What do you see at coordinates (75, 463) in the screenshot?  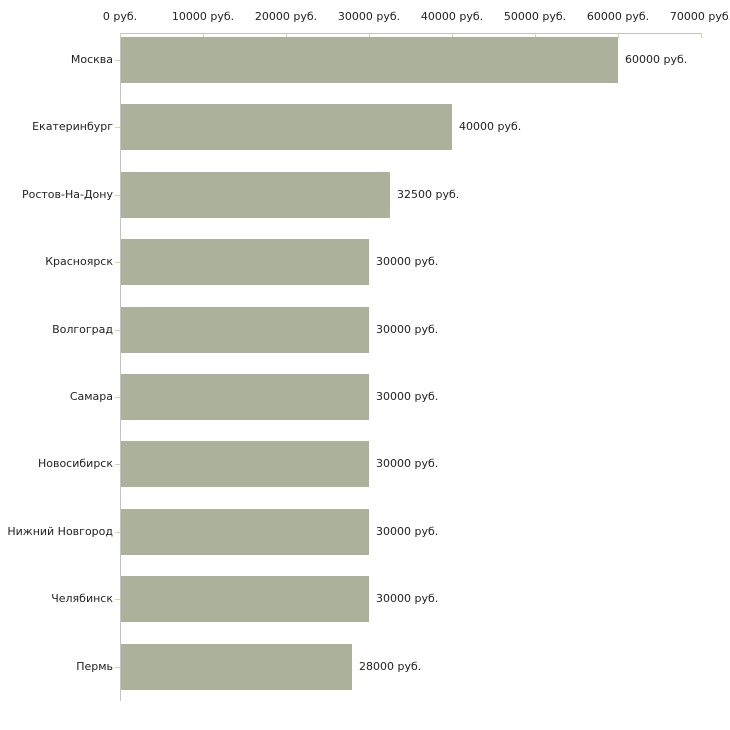 I see `category-label: Новосибирск` at bounding box center [75, 463].